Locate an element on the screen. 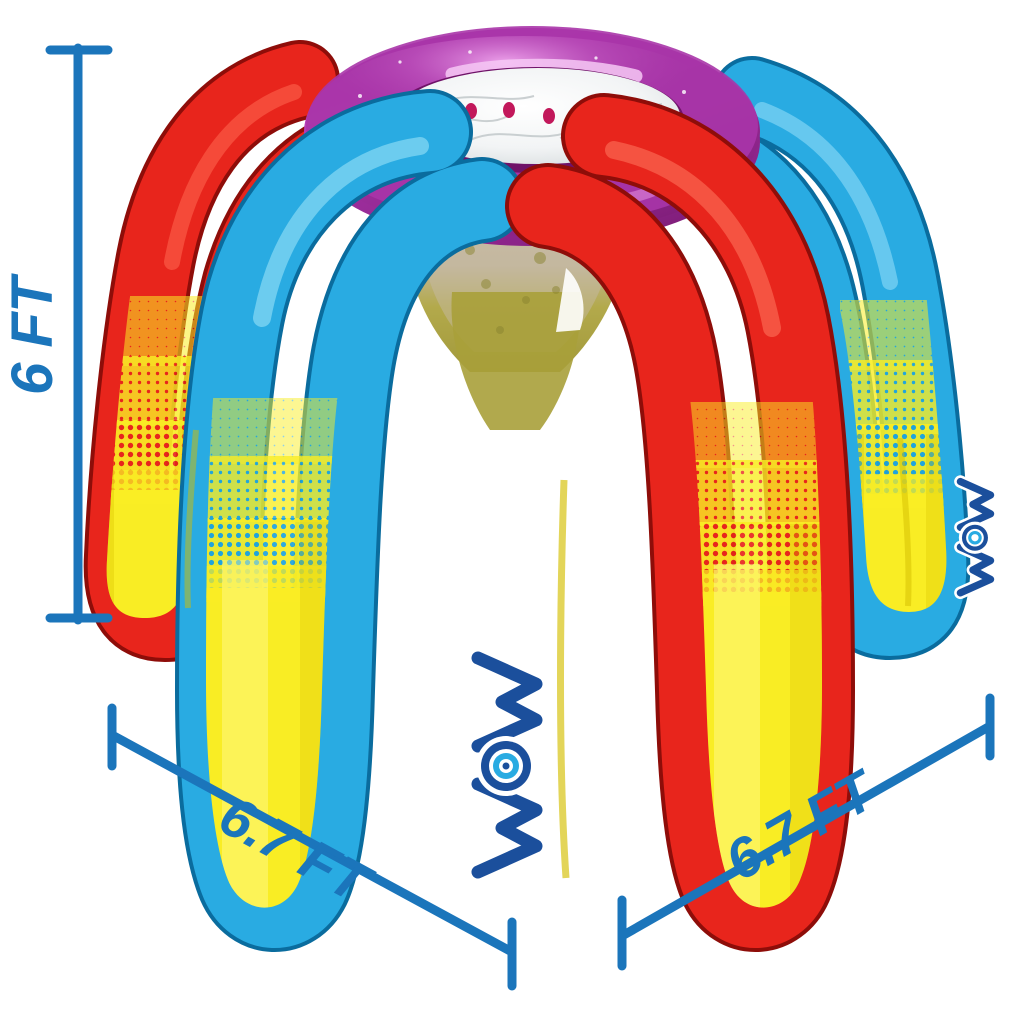 This screenshot has height=1024, width=1024. leg-seam-back-right is located at coordinates (904, 522).